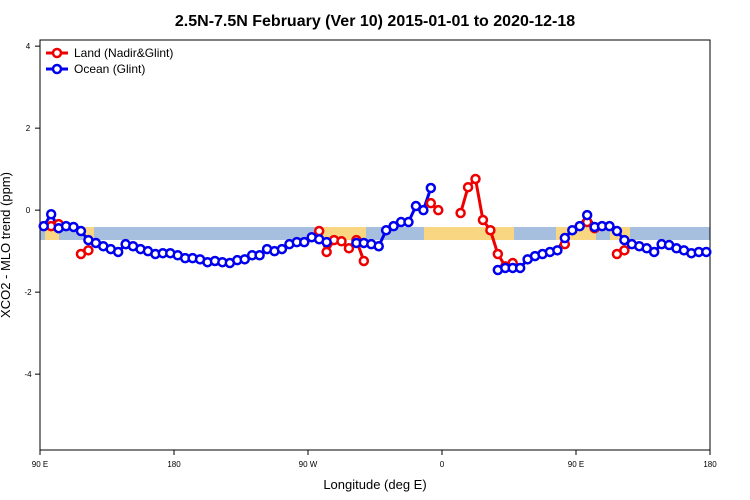  What do you see at coordinates (442, 464) in the screenshot?
I see `x-tick-label: 0` at bounding box center [442, 464].